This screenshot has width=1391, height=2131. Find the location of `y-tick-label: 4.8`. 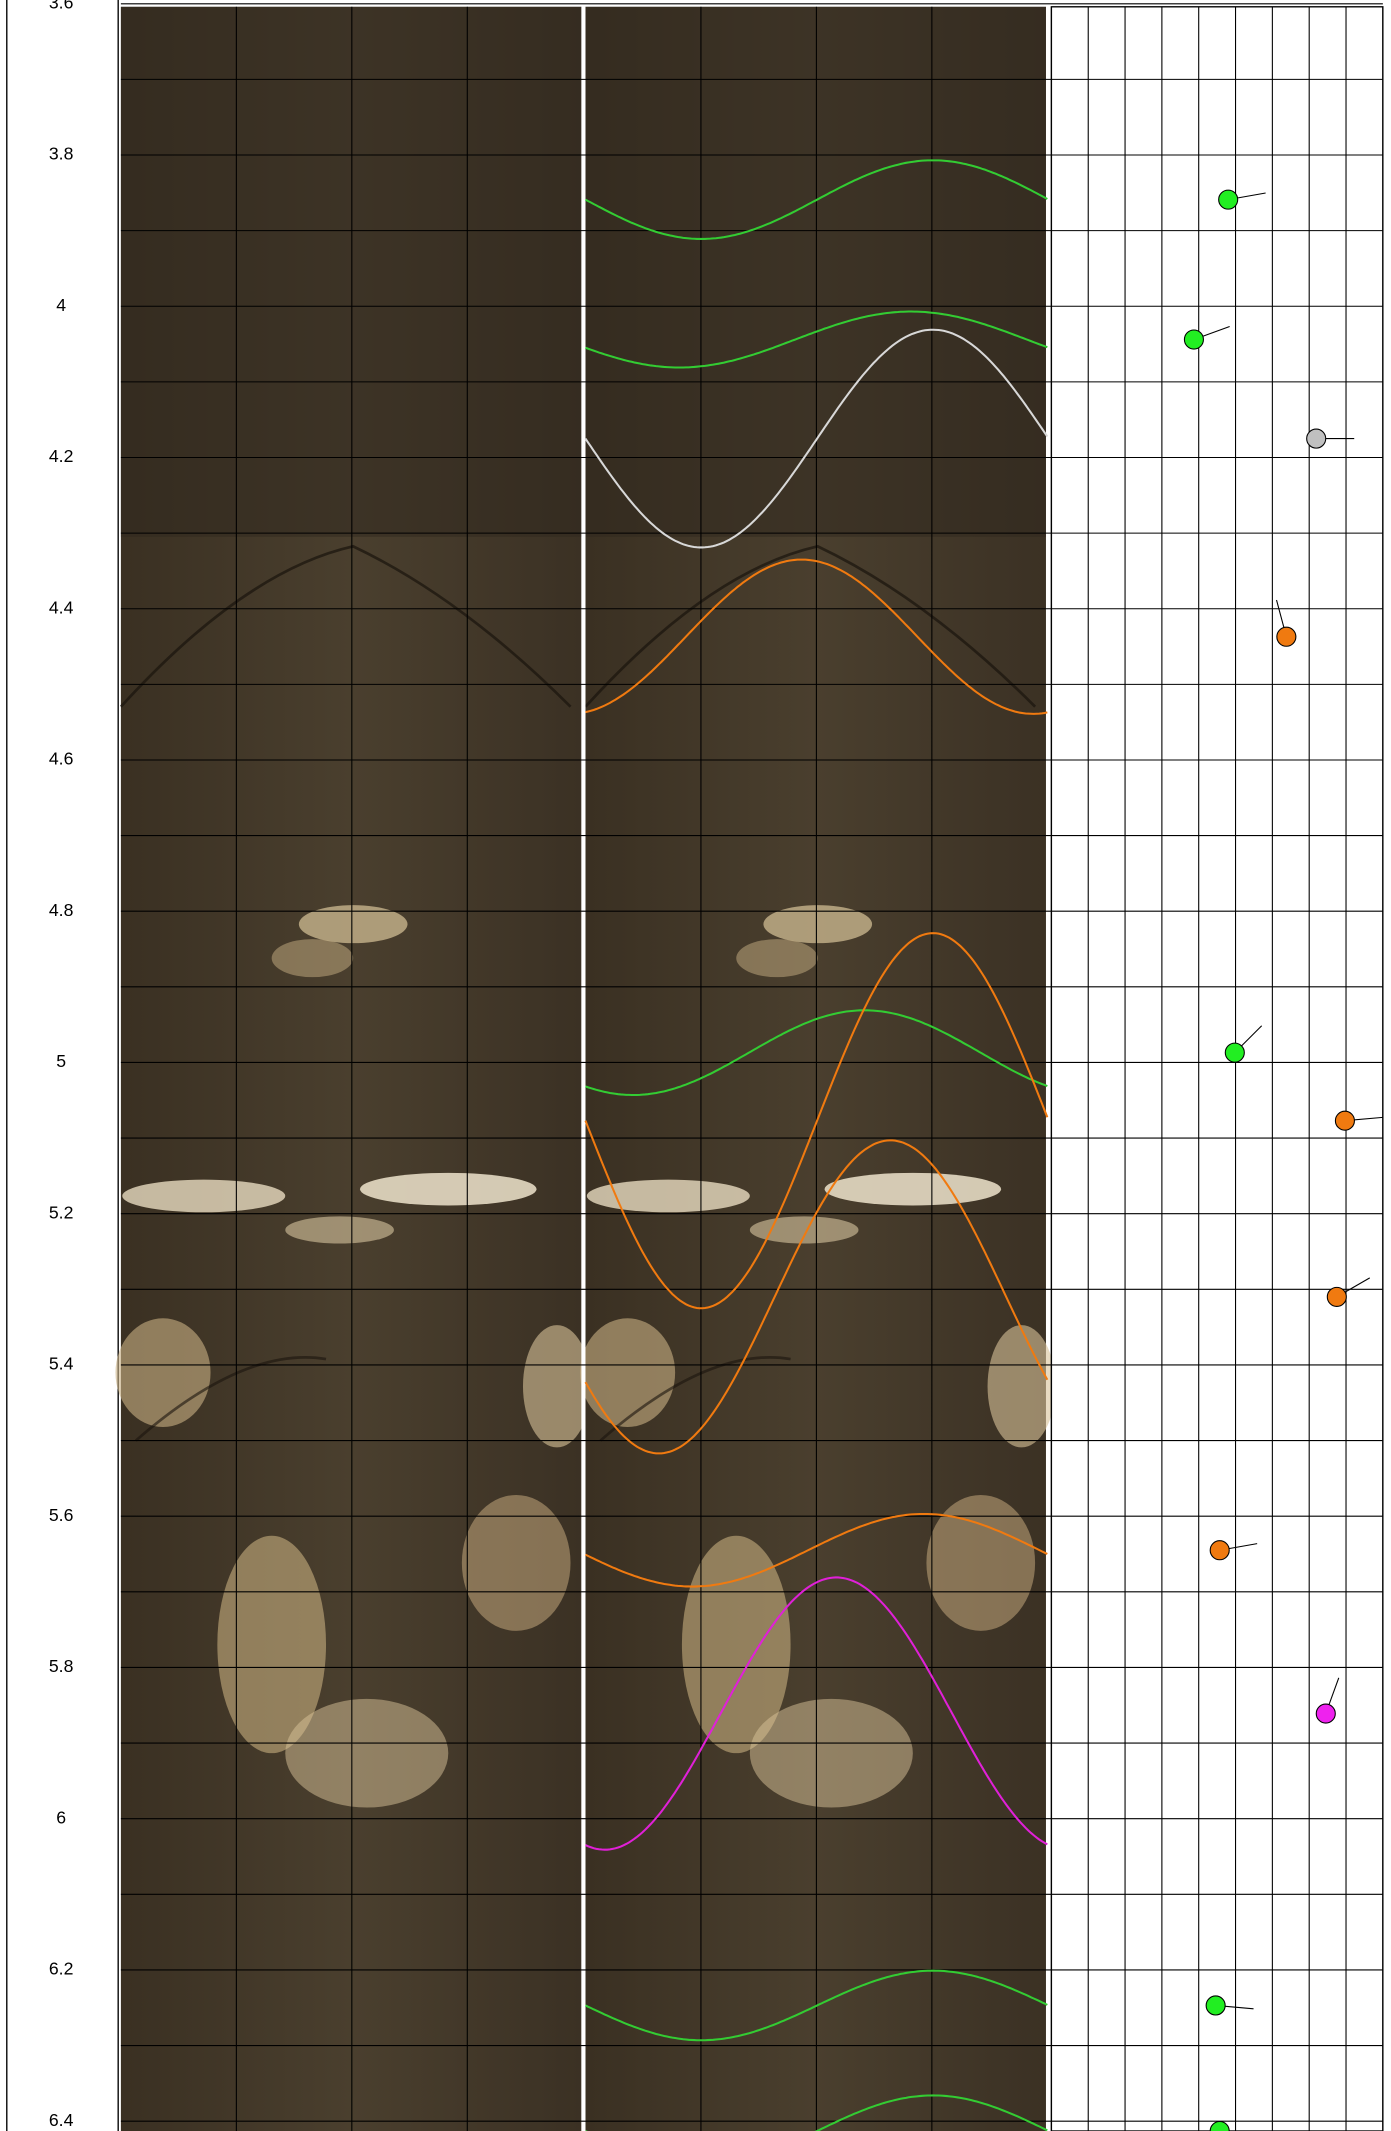

y-tick-label: 4.8 is located at coordinates (61, 910).